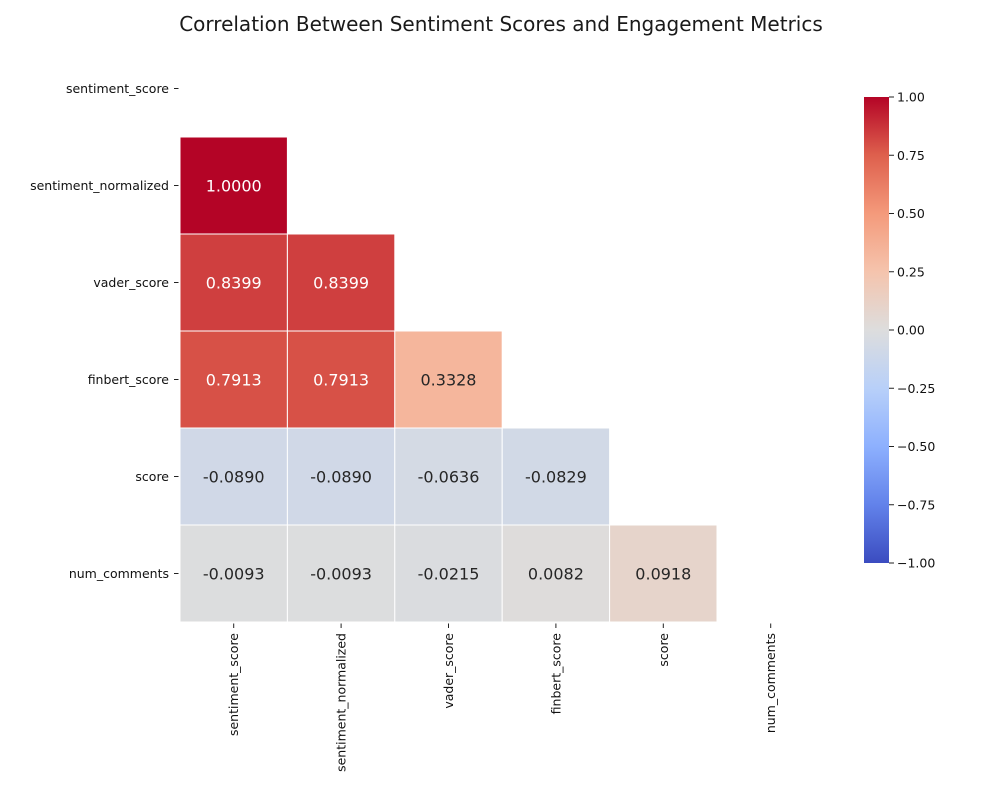 The height and width of the screenshot is (800, 1000). What do you see at coordinates (916, 446) in the screenshot?
I see `colorbar-tick-label: −0.50` at bounding box center [916, 446].